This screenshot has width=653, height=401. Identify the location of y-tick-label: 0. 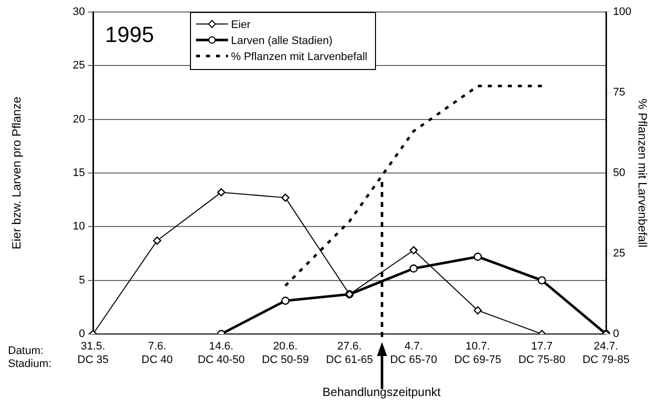
(81, 334).